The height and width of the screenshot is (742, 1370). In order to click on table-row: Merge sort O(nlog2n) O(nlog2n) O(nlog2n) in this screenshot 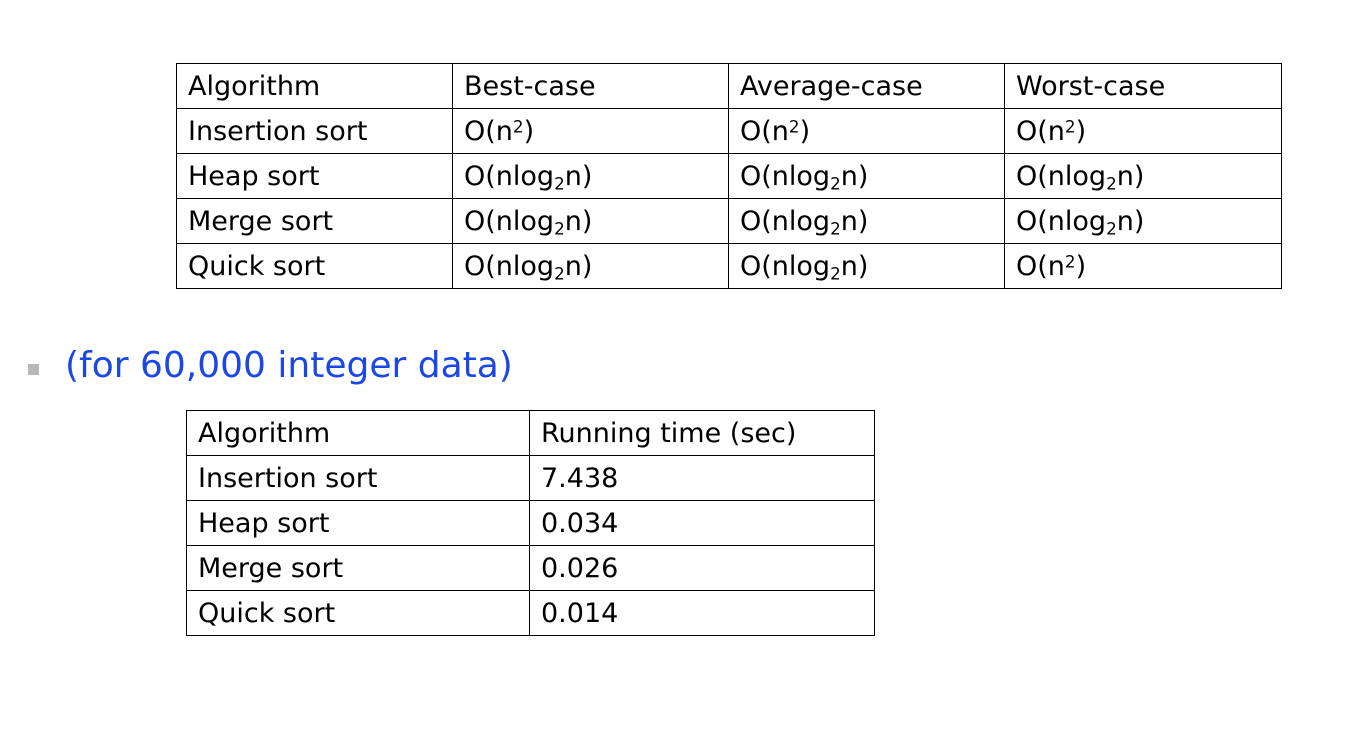, I will do `click(729, 221)`.